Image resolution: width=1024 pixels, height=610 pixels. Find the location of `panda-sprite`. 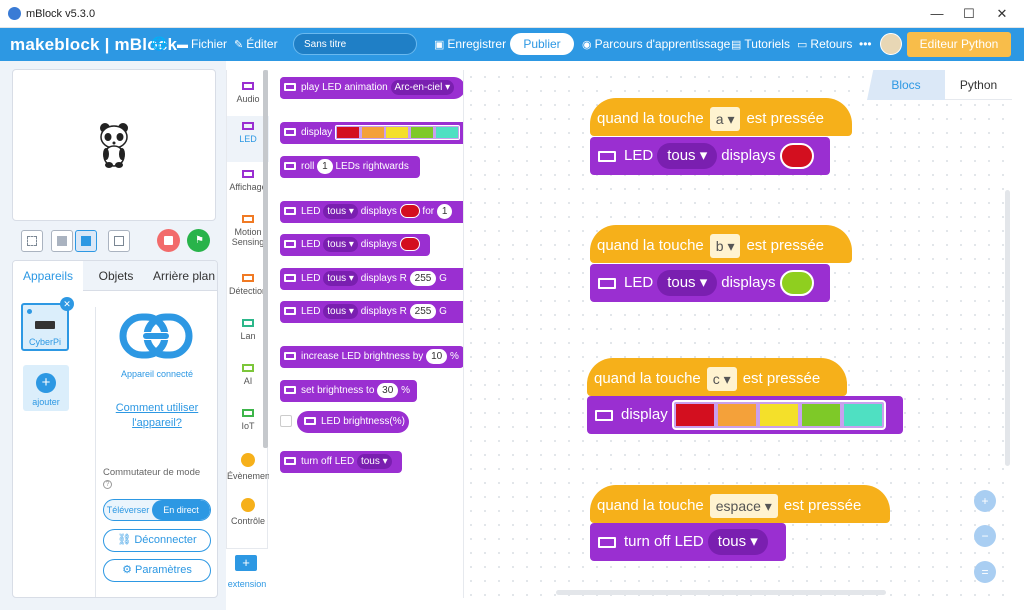

panda-sprite is located at coordinates (114, 145).